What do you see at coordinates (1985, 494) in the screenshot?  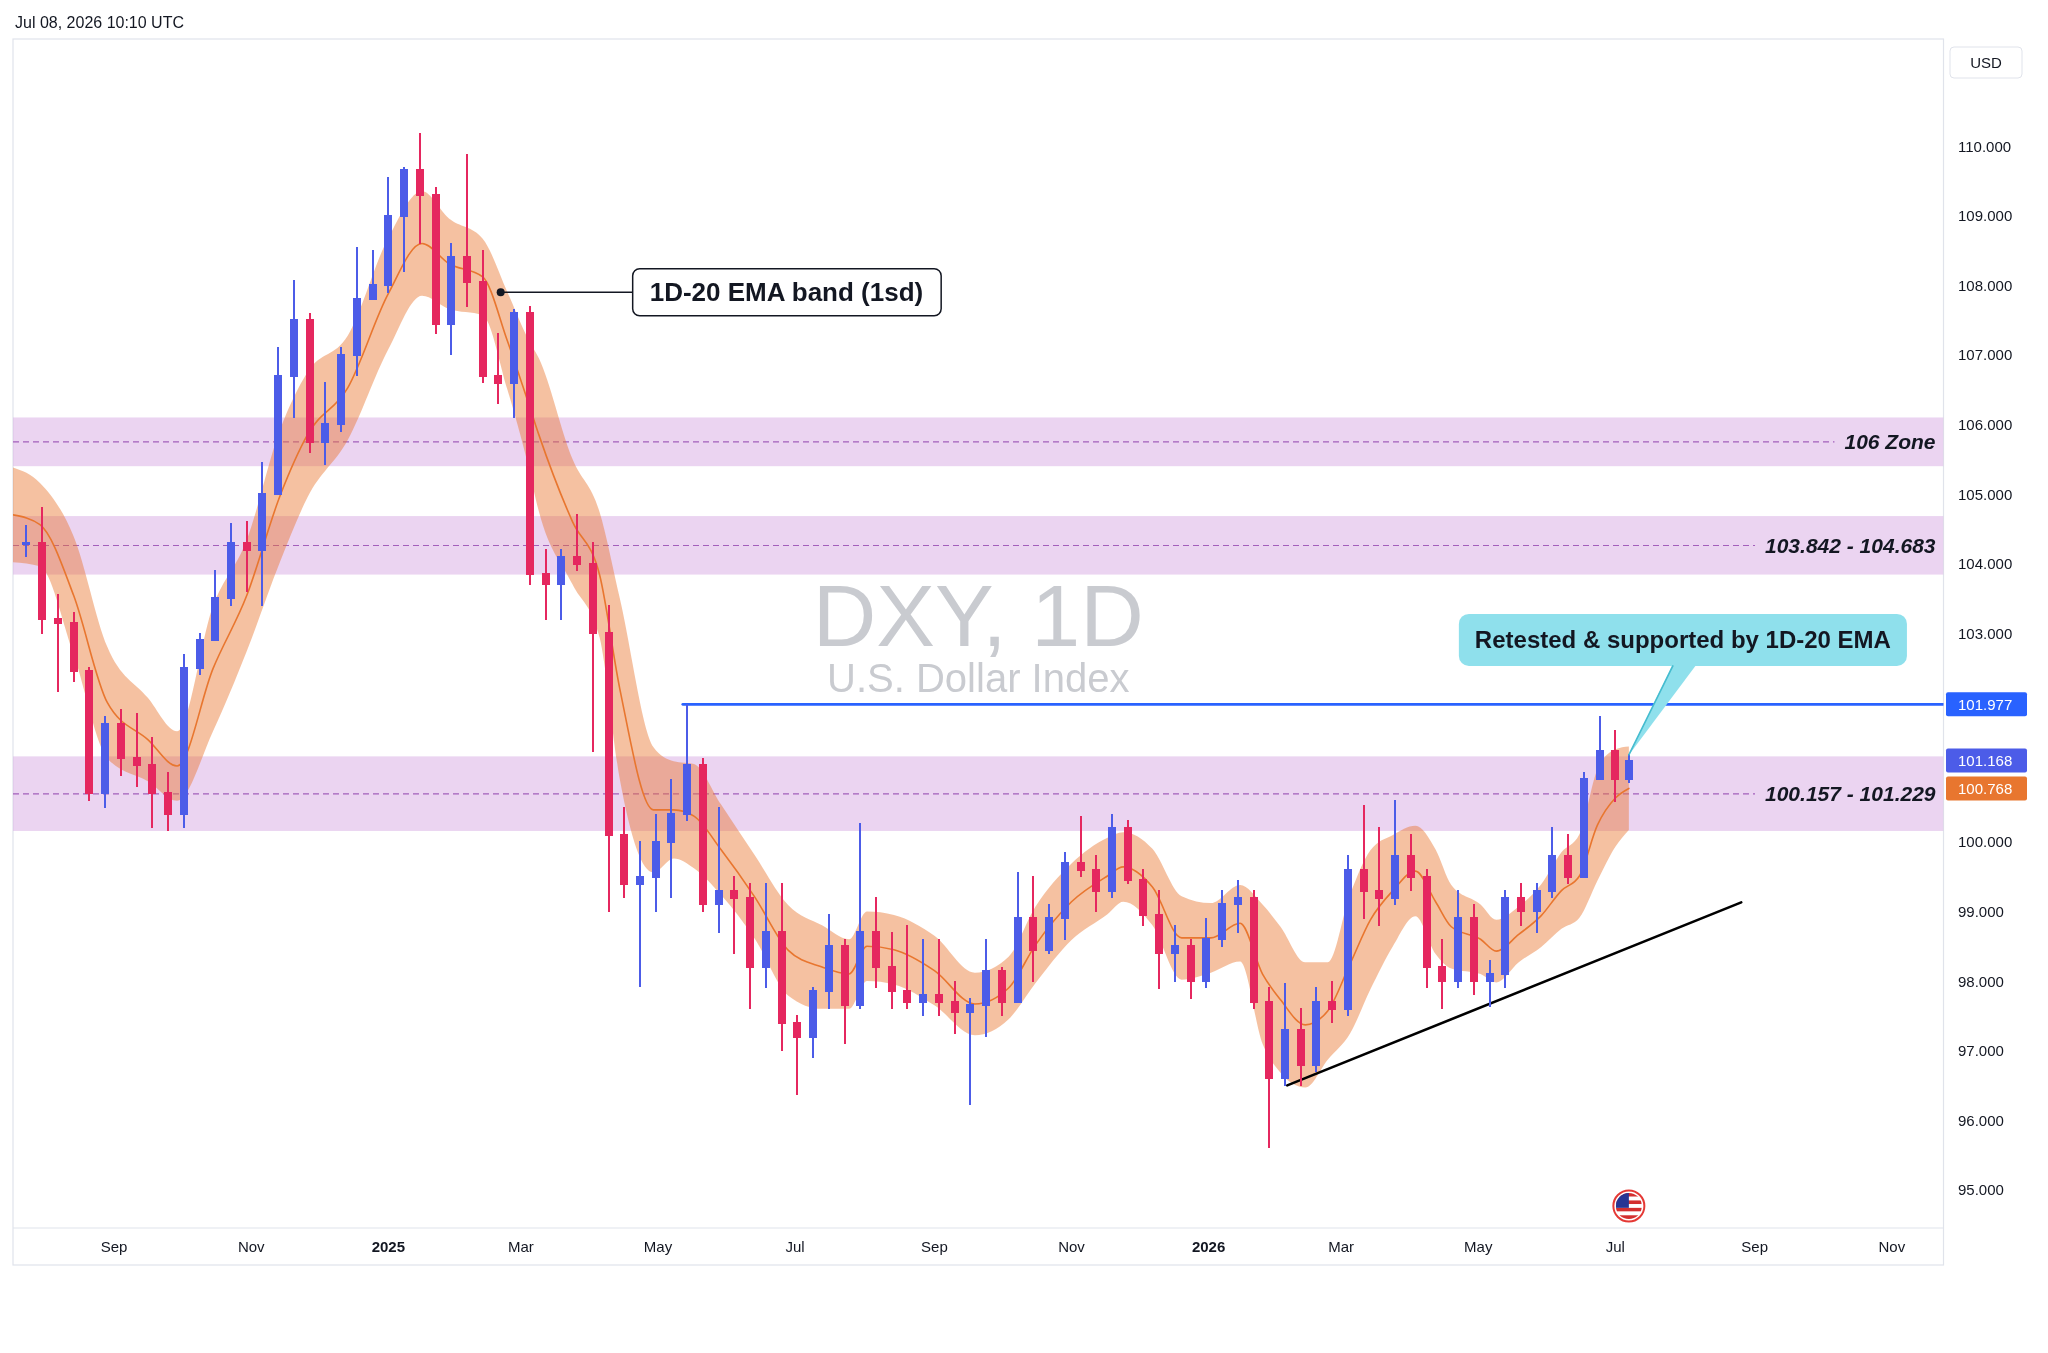 I see `y-tick-label: 105.000` at bounding box center [1985, 494].